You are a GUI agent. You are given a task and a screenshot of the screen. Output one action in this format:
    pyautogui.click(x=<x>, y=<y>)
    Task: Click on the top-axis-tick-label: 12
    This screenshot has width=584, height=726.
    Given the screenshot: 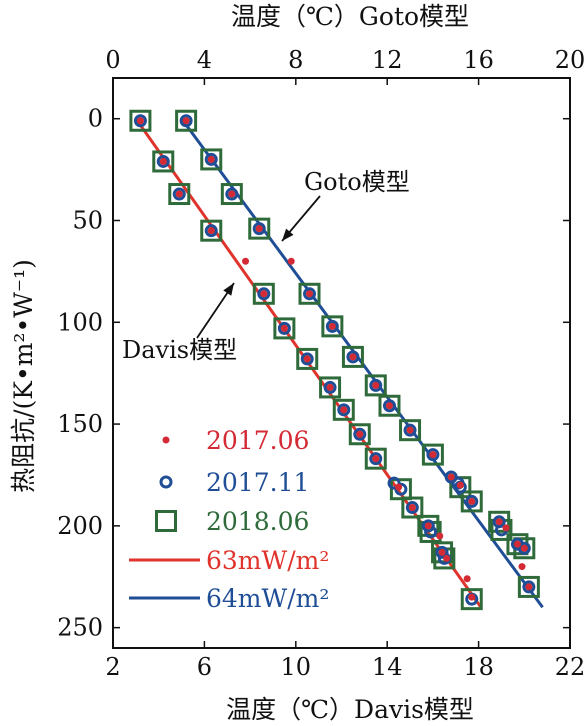 What is the action you would take?
    pyautogui.click(x=387, y=60)
    